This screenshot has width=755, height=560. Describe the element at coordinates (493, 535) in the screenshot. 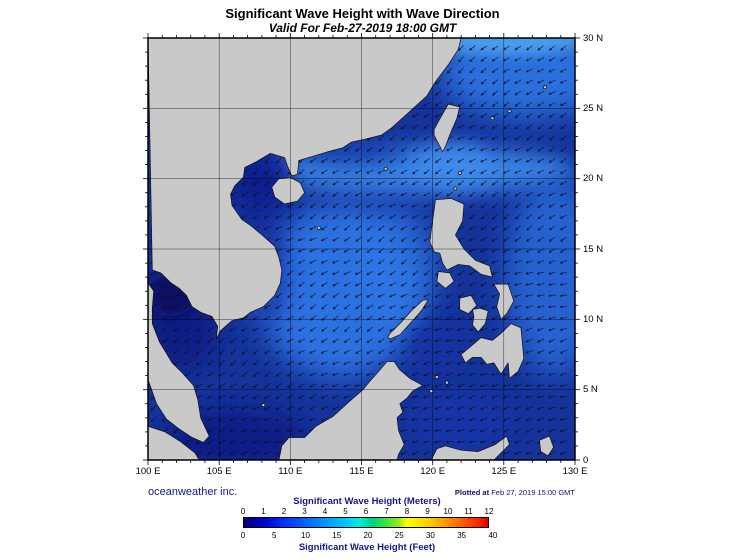

I see `legend-feet-tick: 40` at that location.